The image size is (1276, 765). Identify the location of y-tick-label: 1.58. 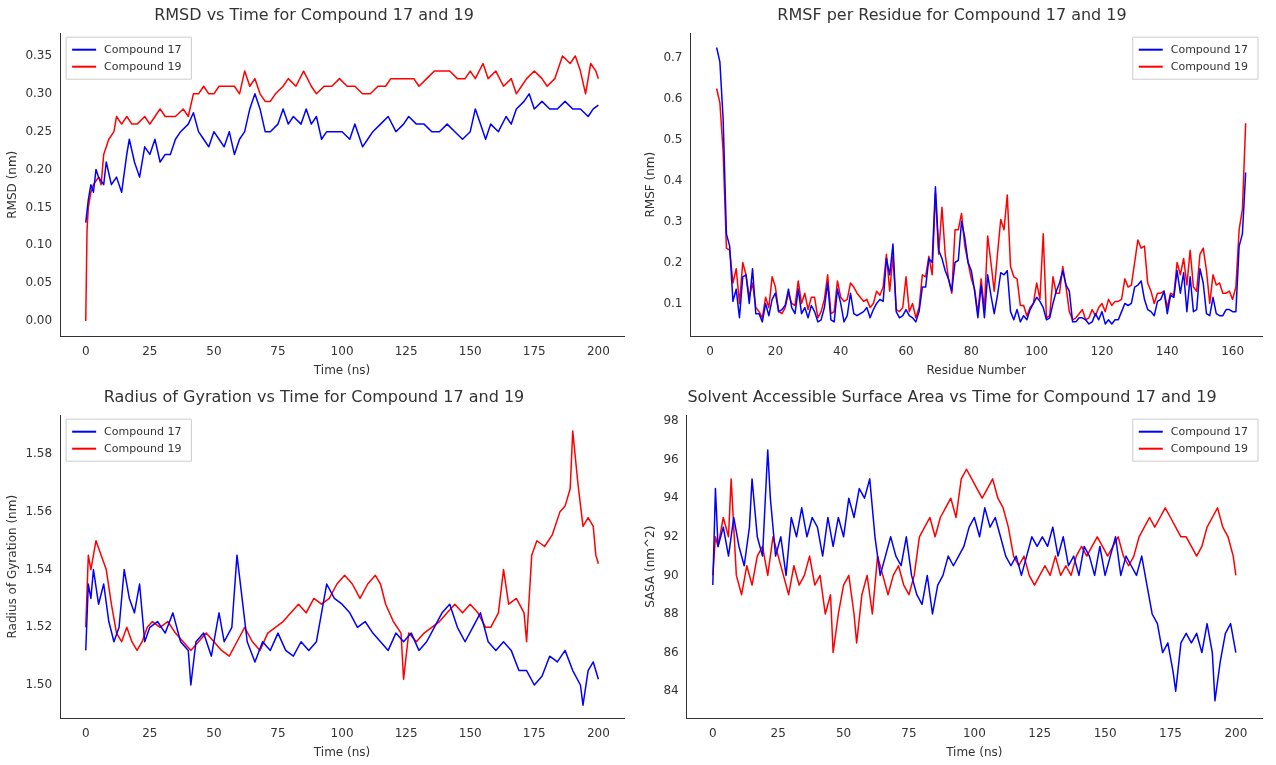
(39, 453).